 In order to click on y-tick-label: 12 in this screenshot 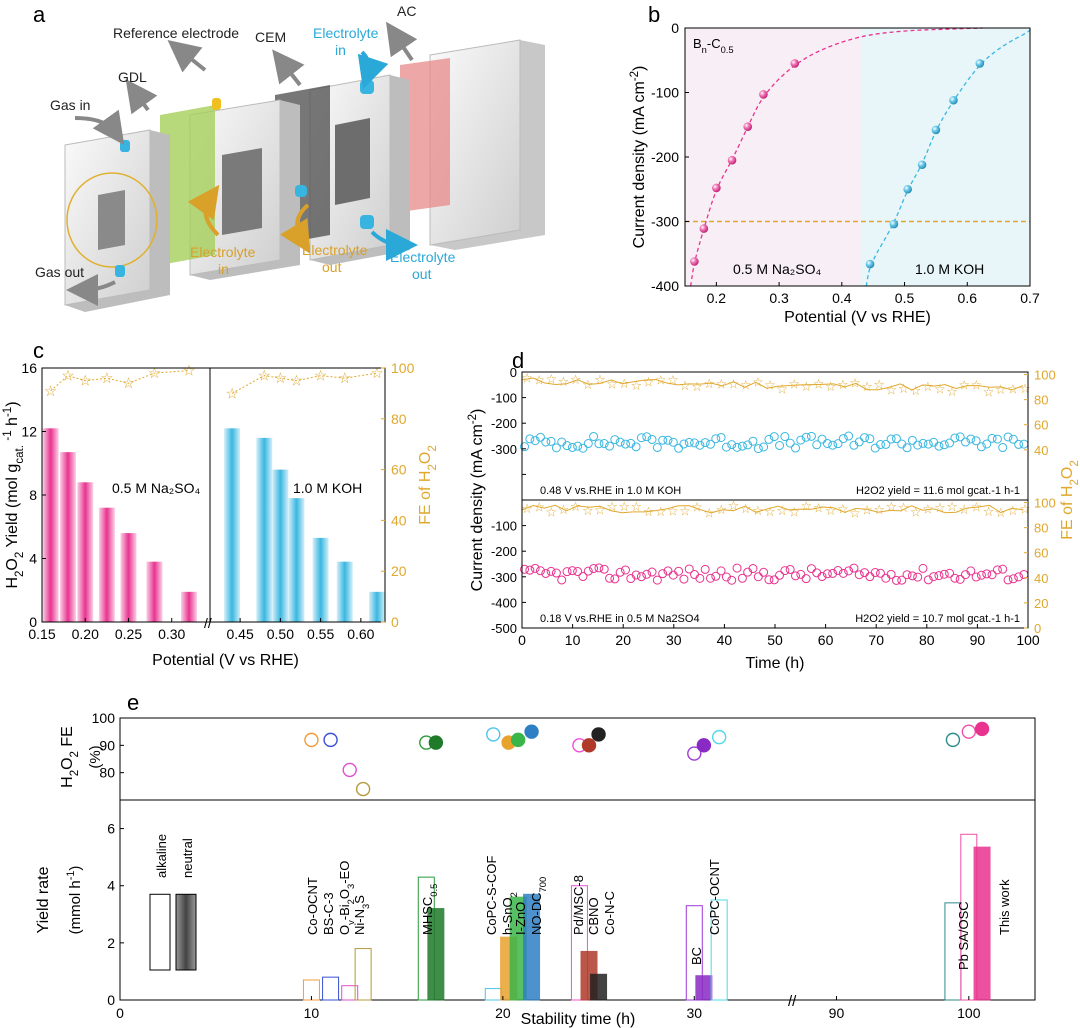, I will do `click(29, 432)`.